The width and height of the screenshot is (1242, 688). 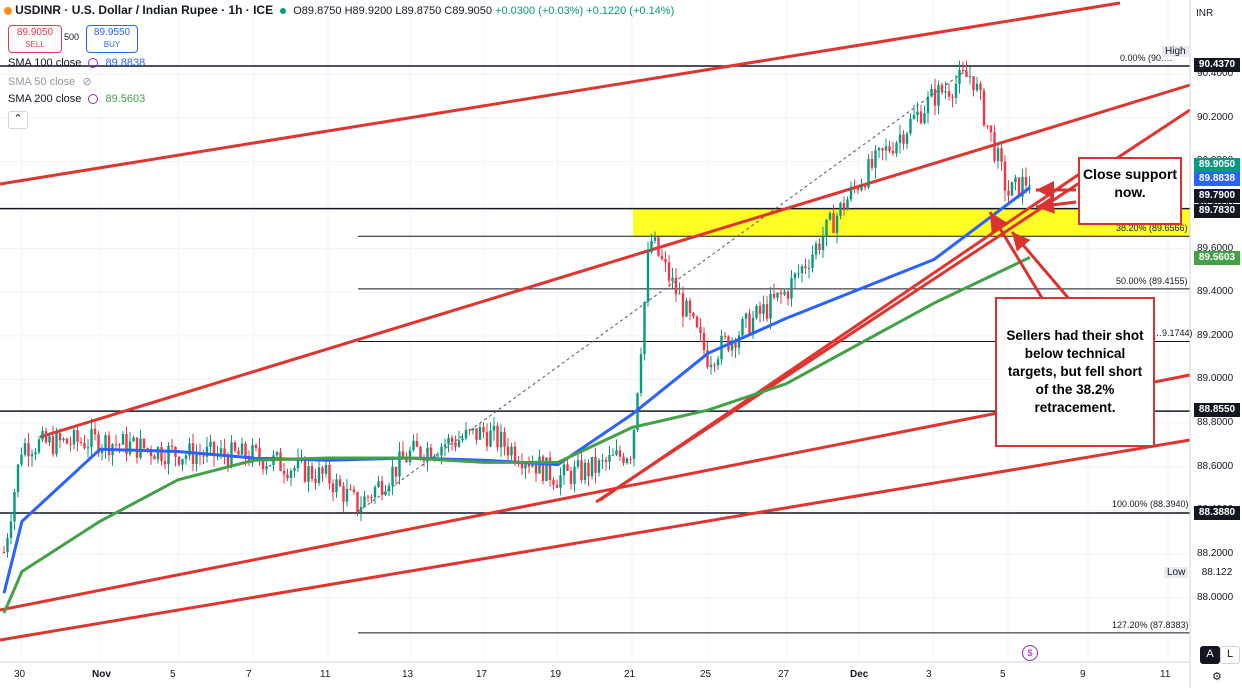 What do you see at coordinates (249, 674) in the screenshot?
I see `x-tick-label: 7` at bounding box center [249, 674].